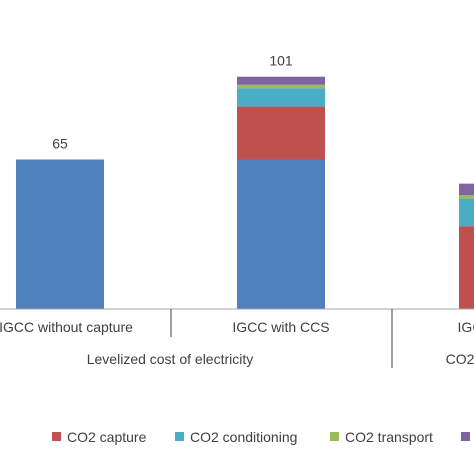  I want to click on legend-item: CO2 conditioning, so click(236, 437).